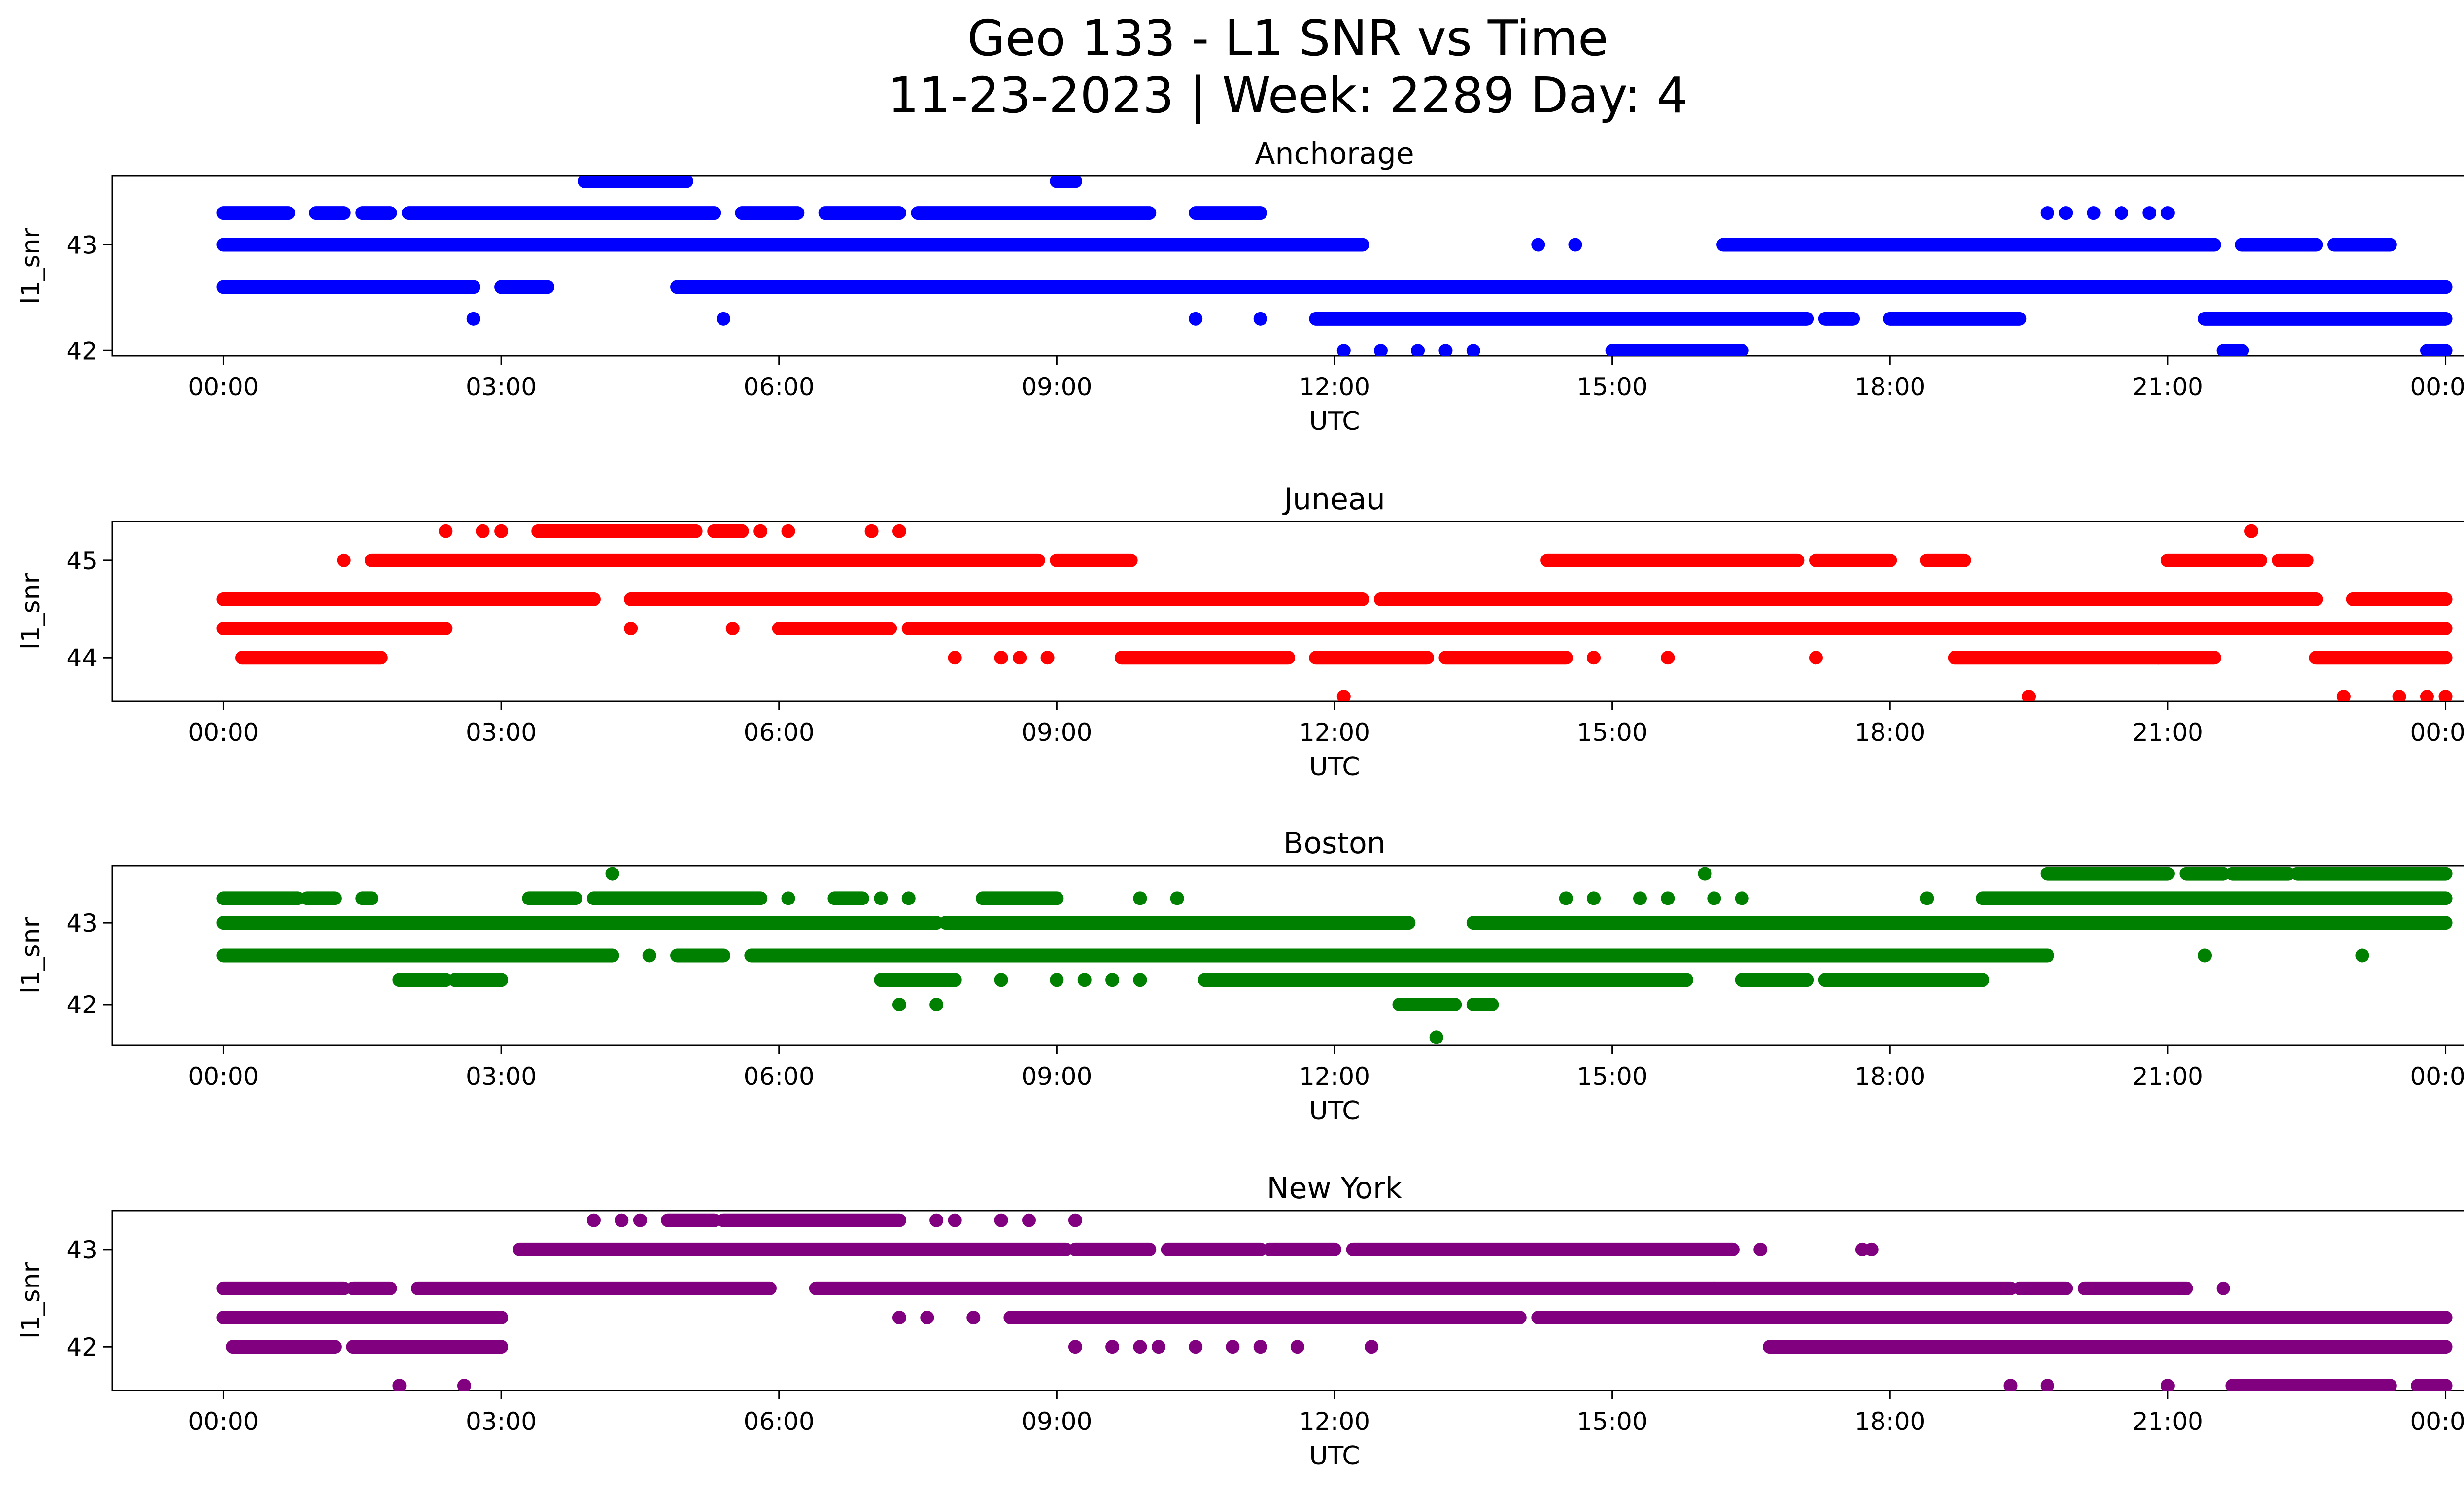 The height and width of the screenshot is (1495, 2464). What do you see at coordinates (1056, 732) in the screenshot?
I see `x-tick-label: 09:00` at bounding box center [1056, 732].